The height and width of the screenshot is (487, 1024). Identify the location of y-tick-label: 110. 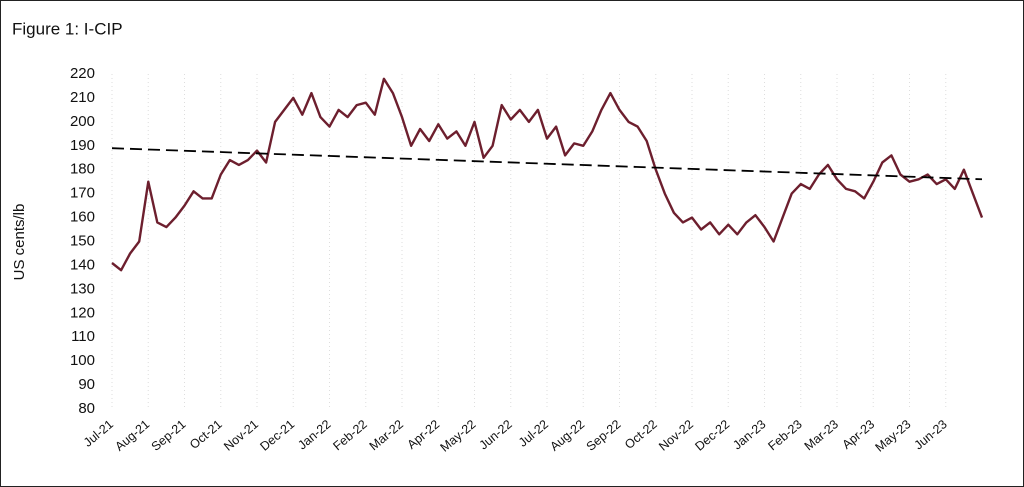
(83, 336).